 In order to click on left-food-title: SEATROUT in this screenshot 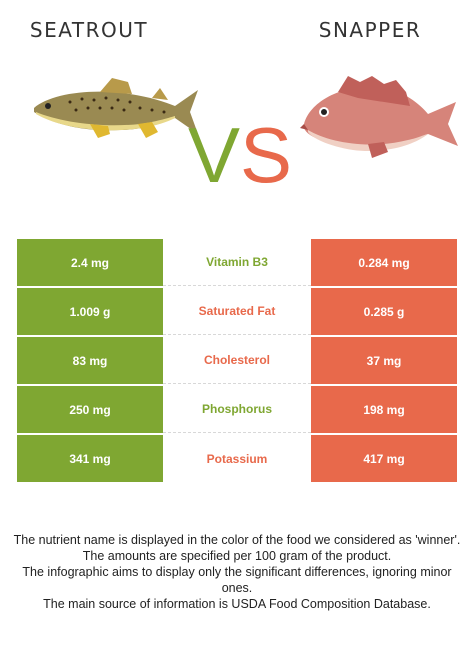, I will do `click(89, 30)`.